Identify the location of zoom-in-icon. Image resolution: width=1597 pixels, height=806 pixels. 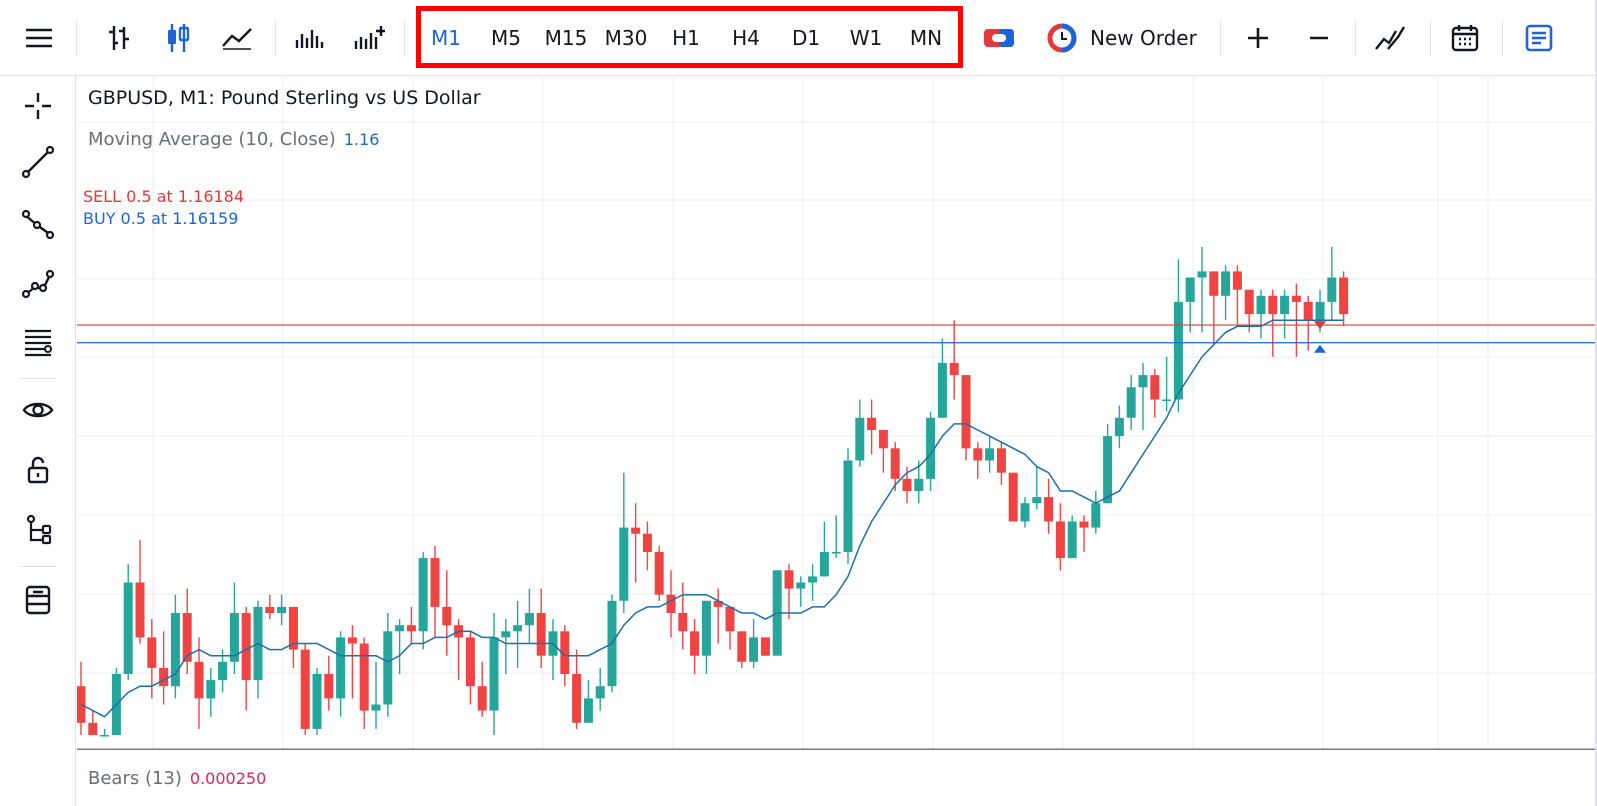
(1258, 38).